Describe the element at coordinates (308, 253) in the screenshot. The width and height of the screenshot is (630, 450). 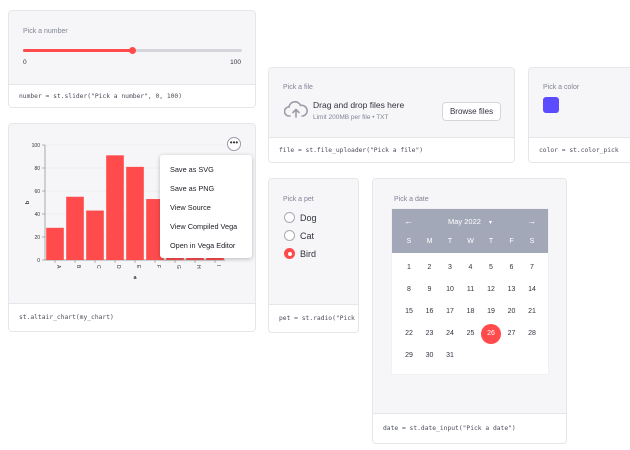
I see `radio-option-label: Bird` at that location.